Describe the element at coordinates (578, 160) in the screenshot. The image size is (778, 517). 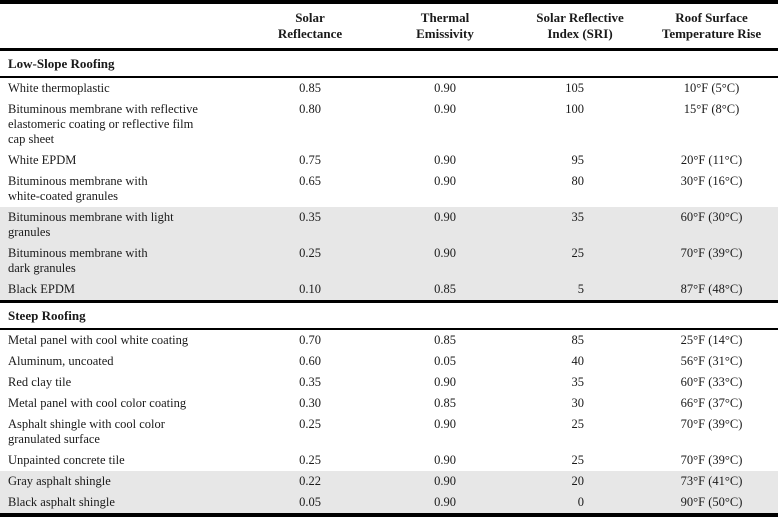
I see `sri-value: 95` at that location.